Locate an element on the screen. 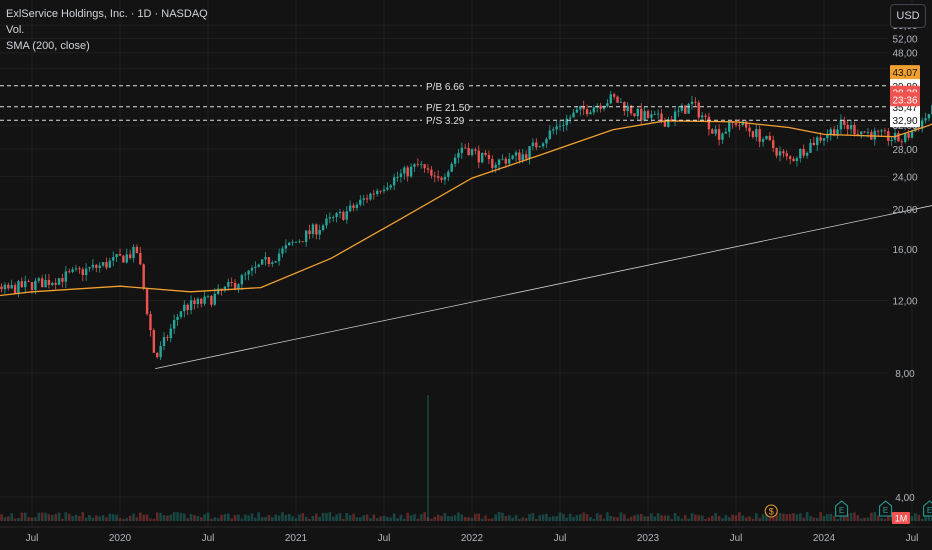 The image size is (932, 550). volume-indicator-label: Vol. is located at coordinates (15, 30).